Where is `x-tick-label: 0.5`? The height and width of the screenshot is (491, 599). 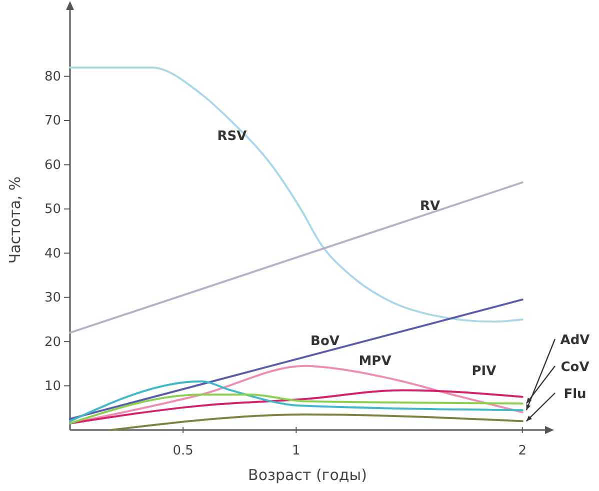
x-tick-label: 0.5 is located at coordinates (183, 451).